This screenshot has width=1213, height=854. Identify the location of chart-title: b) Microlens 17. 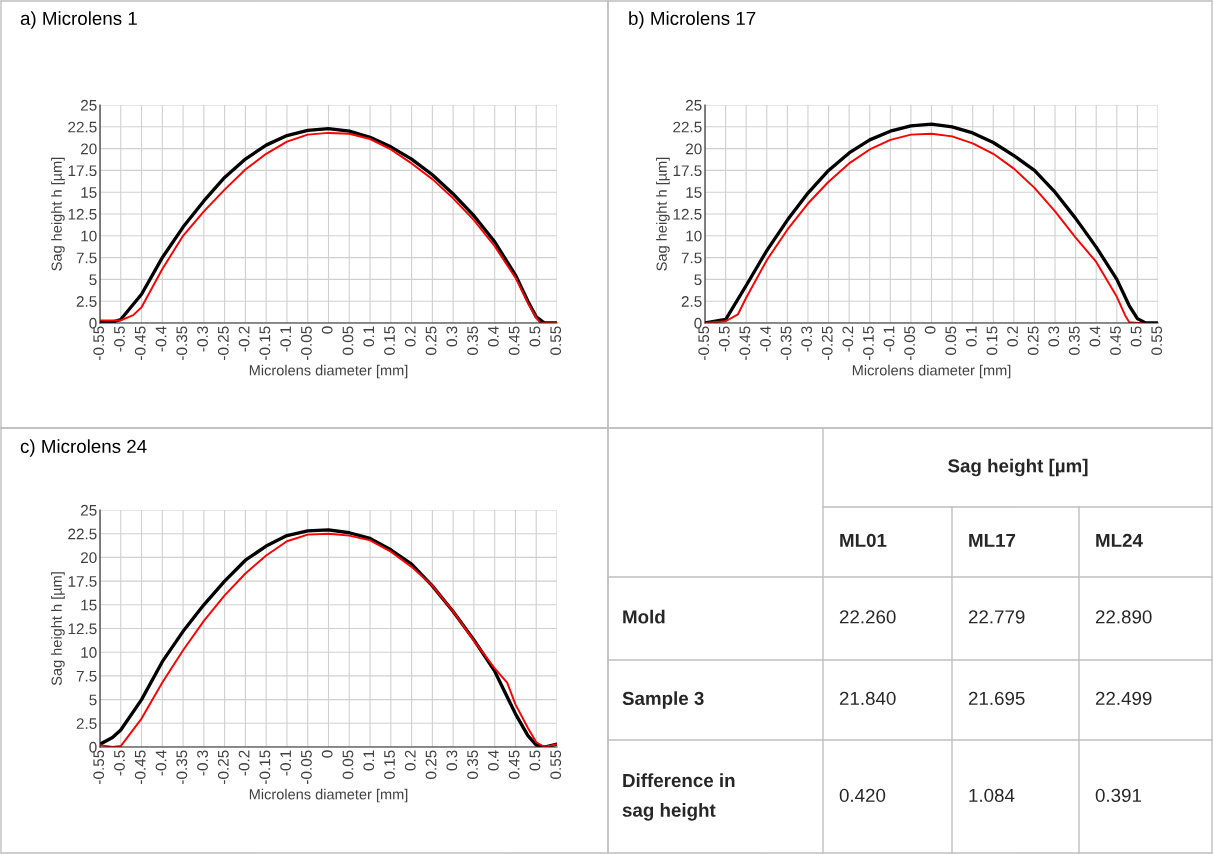
(692, 20).